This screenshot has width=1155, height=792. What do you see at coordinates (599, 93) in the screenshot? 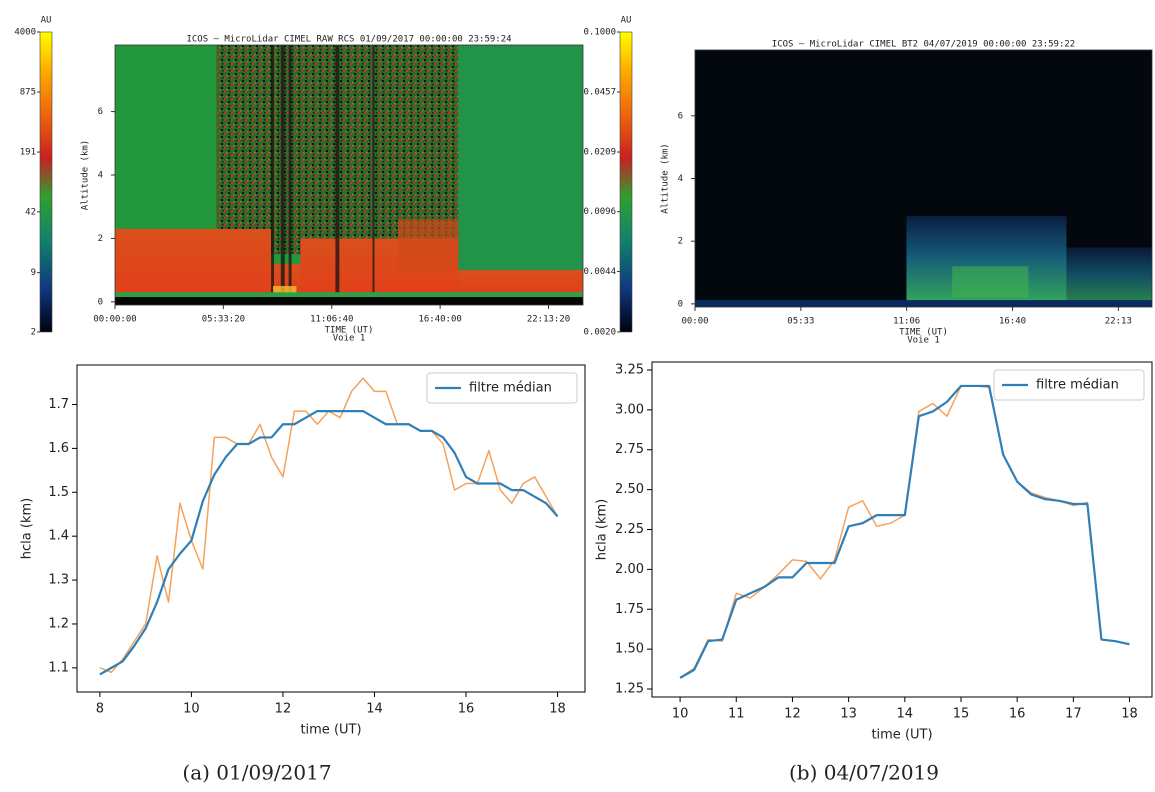
I see `colorbar-tick-label: 0.0457` at bounding box center [599, 93].